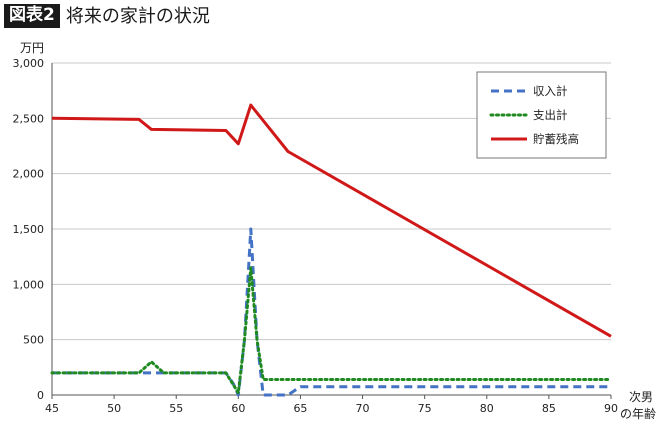 This screenshot has width=670, height=426. Describe the element at coordinates (114, 408) in the screenshot. I see `x-tick-label: 50` at that location.